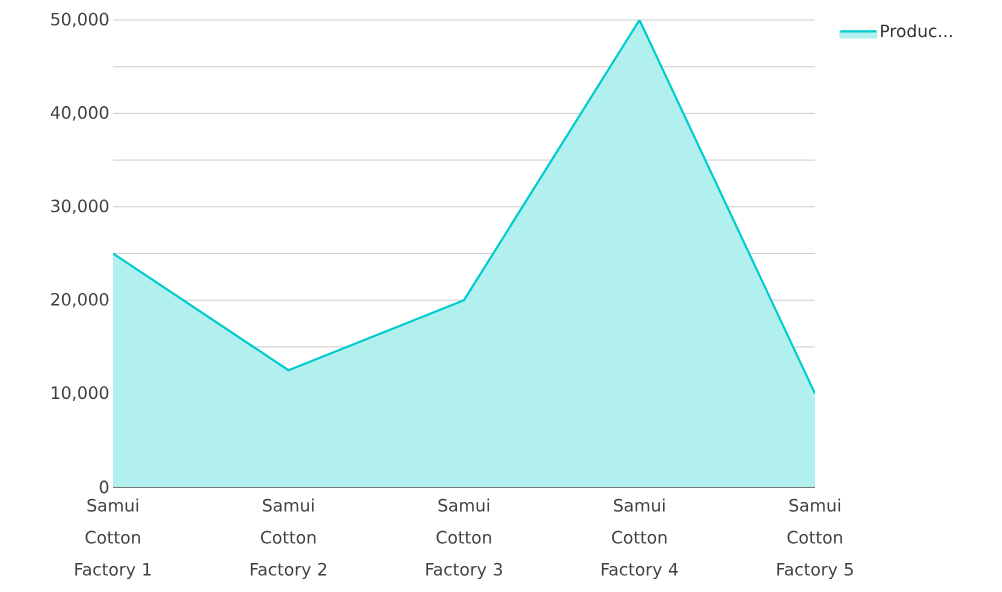 The image size is (1002, 592). I want to click on y-tick-label: 20,000, so click(80, 300).